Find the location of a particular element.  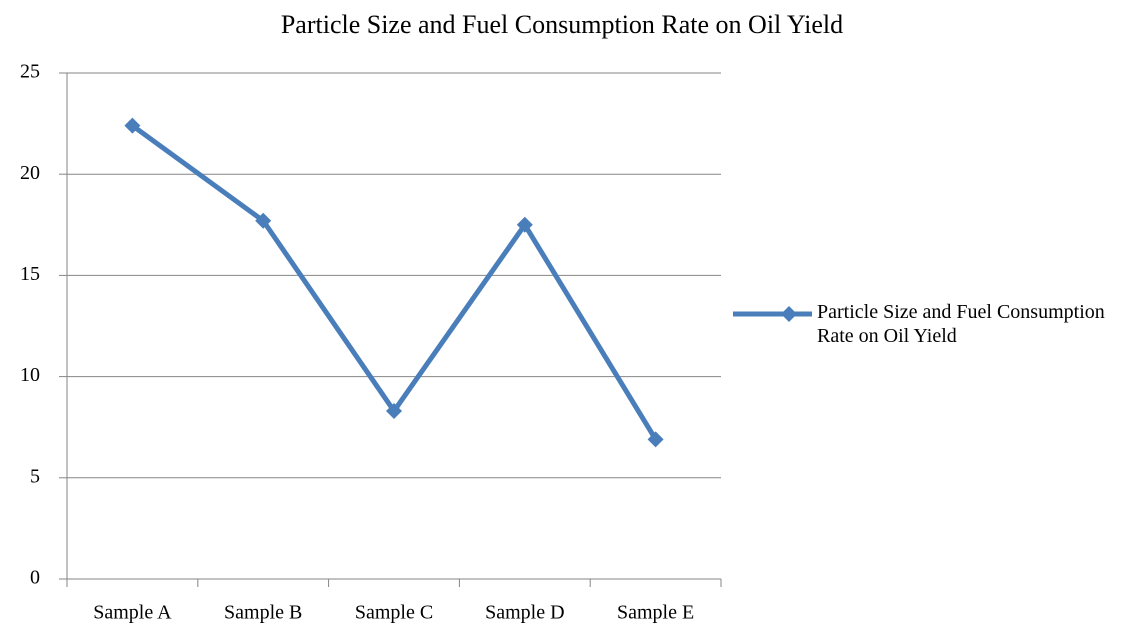

y-tick-label: 15 is located at coordinates (30, 274).